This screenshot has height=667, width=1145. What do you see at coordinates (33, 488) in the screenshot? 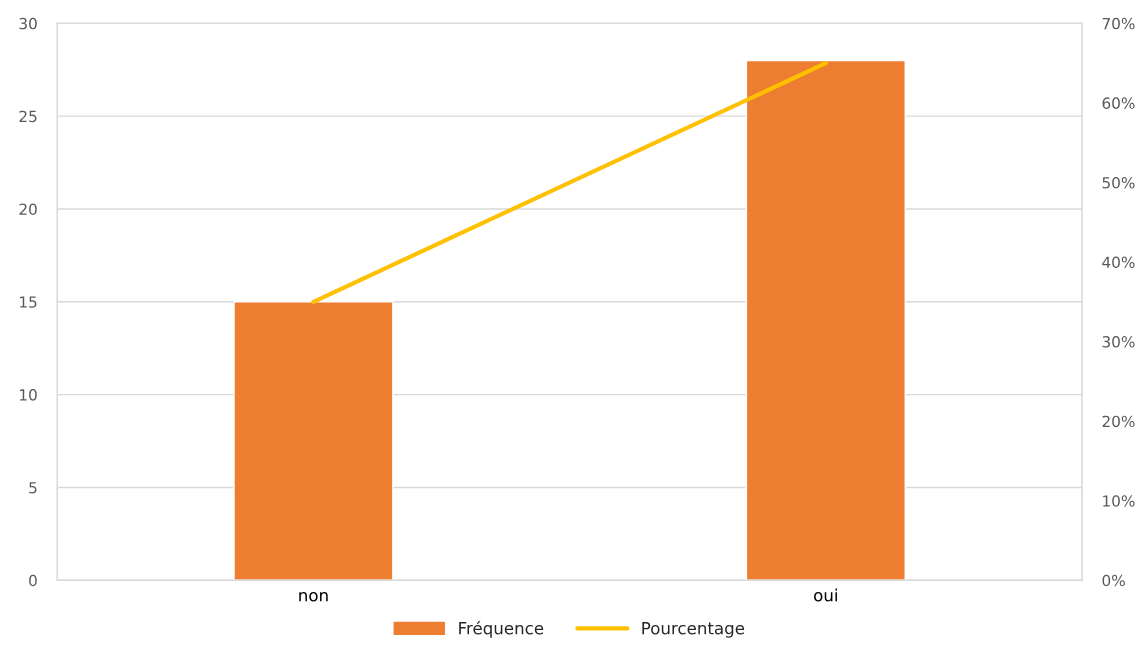
I see `y-tick-label: 5` at bounding box center [33, 488].